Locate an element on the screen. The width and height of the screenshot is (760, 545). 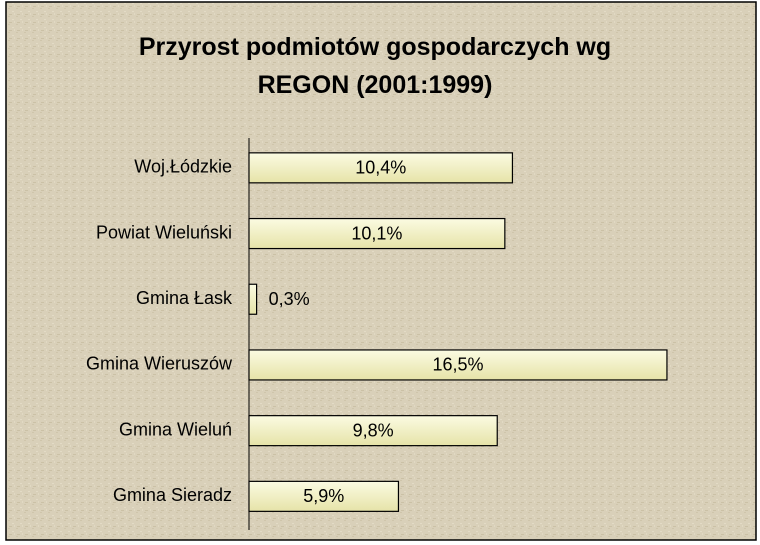
value-label: 10,4% is located at coordinates (380, 168).